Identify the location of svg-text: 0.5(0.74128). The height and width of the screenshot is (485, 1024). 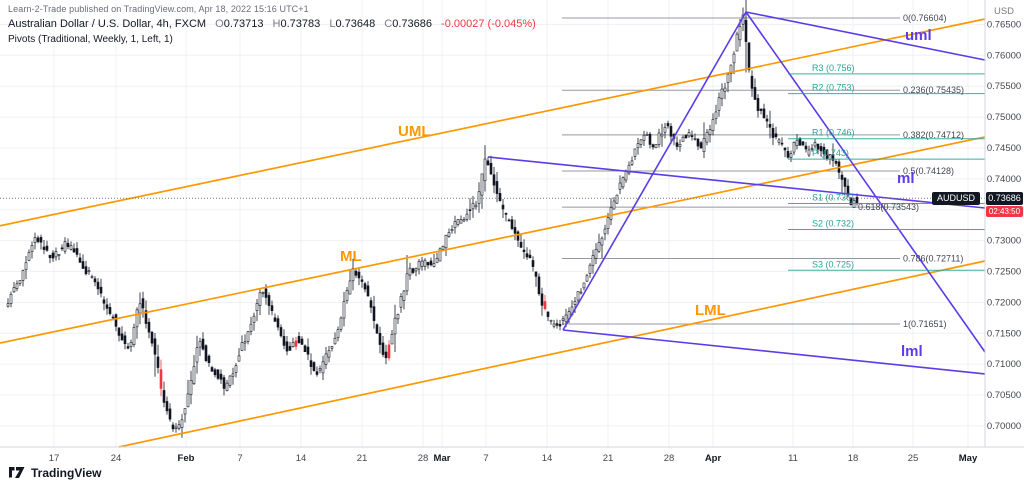
(928, 171).